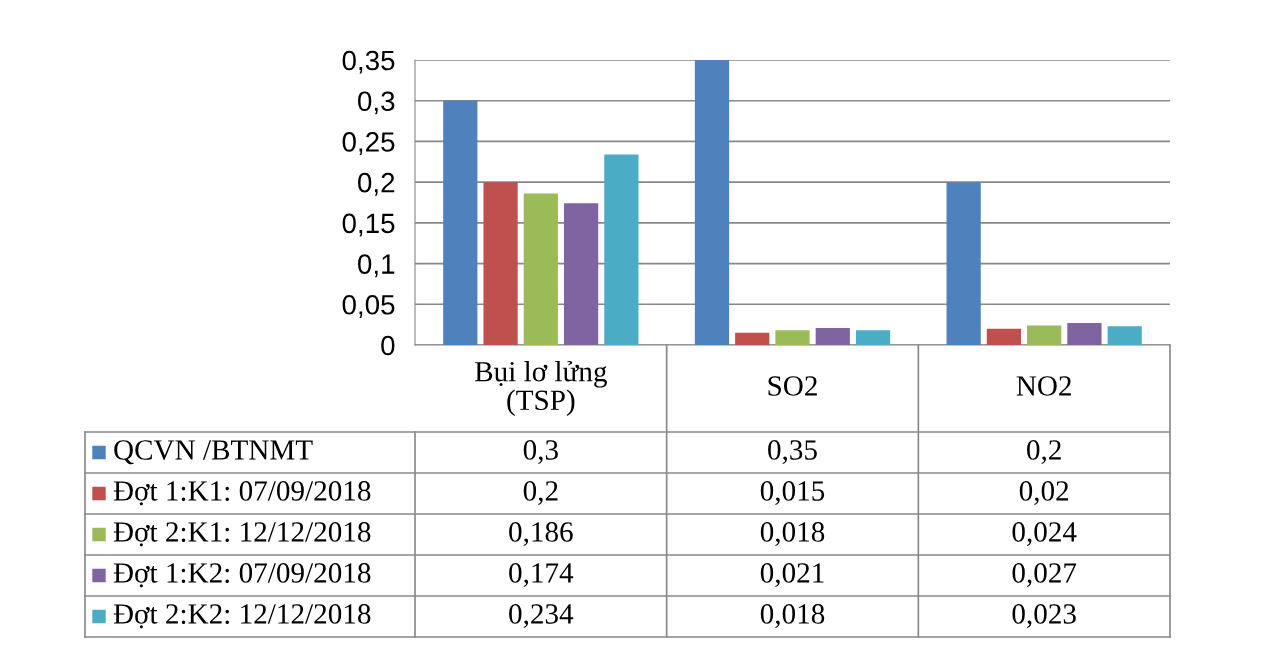  What do you see at coordinates (540, 452) in the screenshot?
I see `data-label: 0,3` at bounding box center [540, 452].